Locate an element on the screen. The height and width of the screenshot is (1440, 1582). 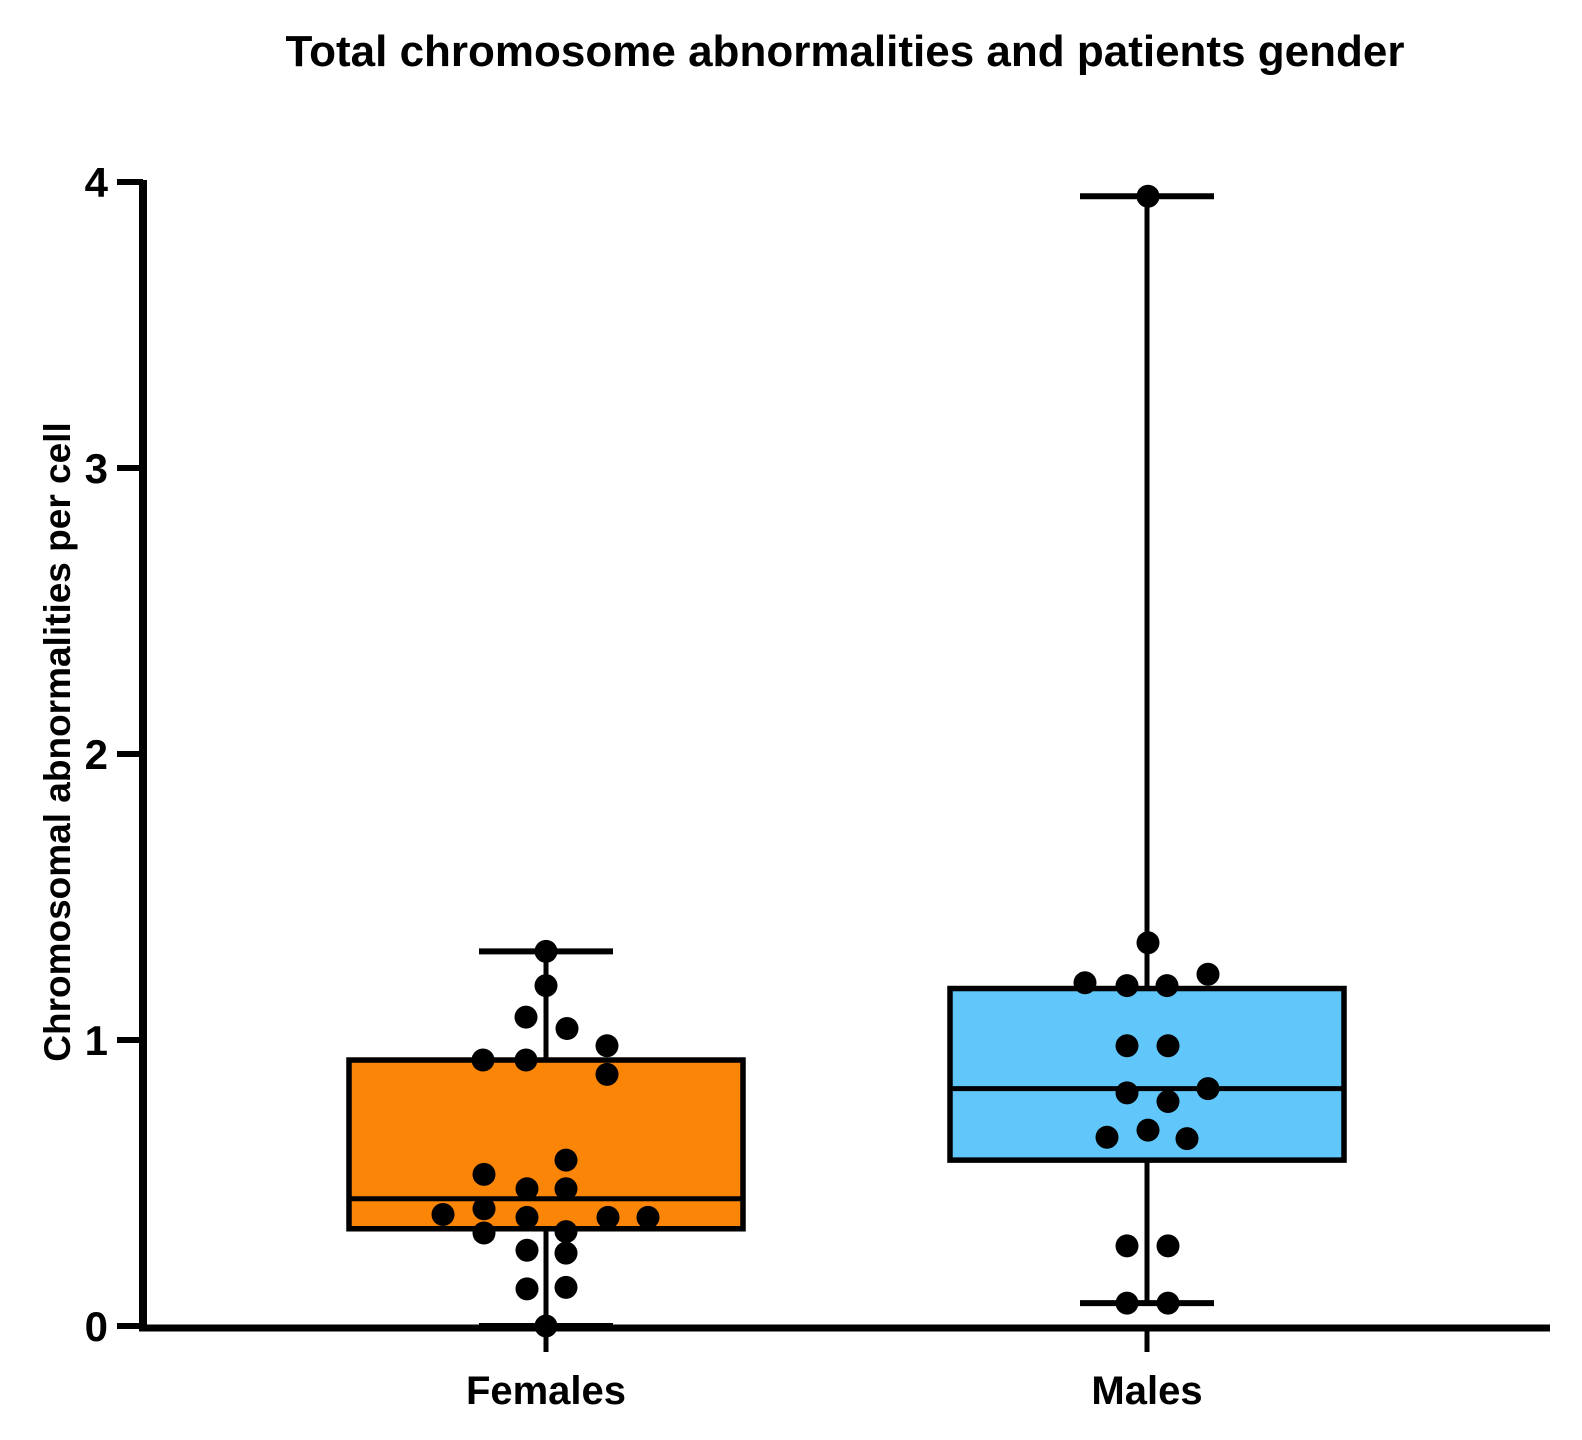
y-tick-label-4: 4 is located at coordinates (97, 182).